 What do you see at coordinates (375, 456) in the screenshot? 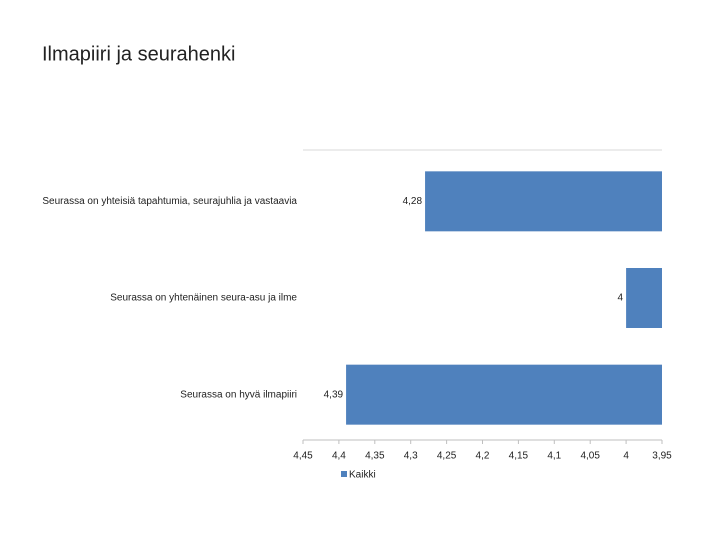
I see `x-tick-label: 4,35` at bounding box center [375, 456].